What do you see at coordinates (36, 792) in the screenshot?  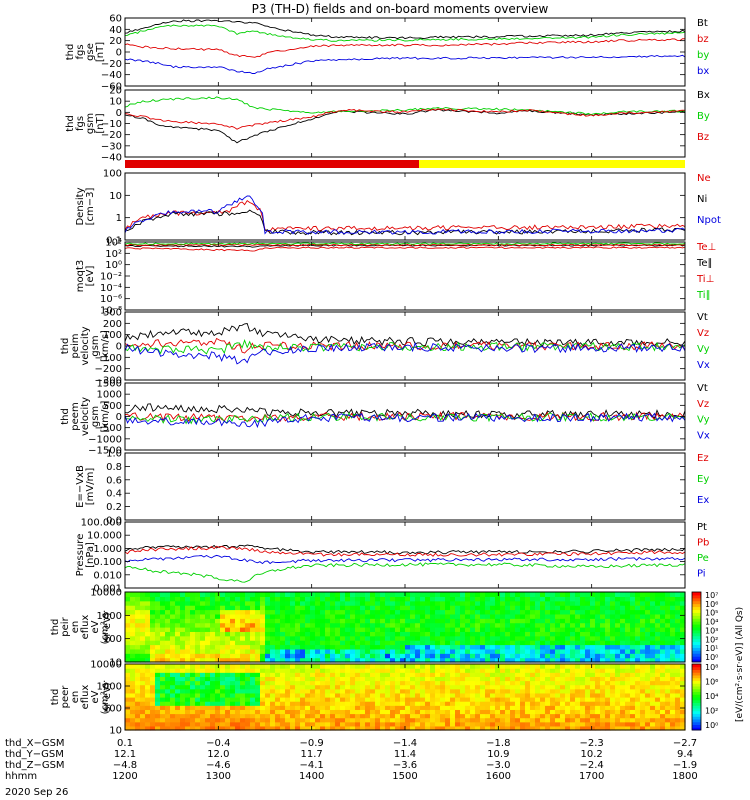 I see `date-label: 2020 Sep 26` at bounding box center [36, 792].